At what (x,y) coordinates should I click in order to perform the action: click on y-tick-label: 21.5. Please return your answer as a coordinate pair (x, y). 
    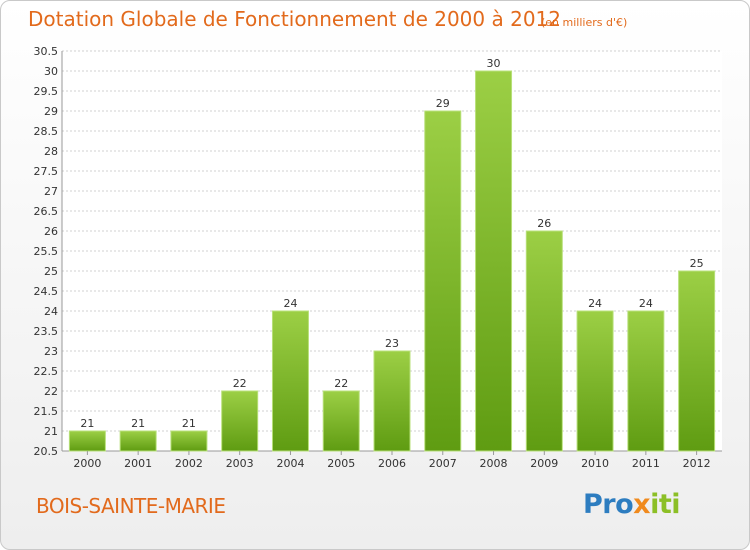
    Looking at the image, I should click on (46, 411).